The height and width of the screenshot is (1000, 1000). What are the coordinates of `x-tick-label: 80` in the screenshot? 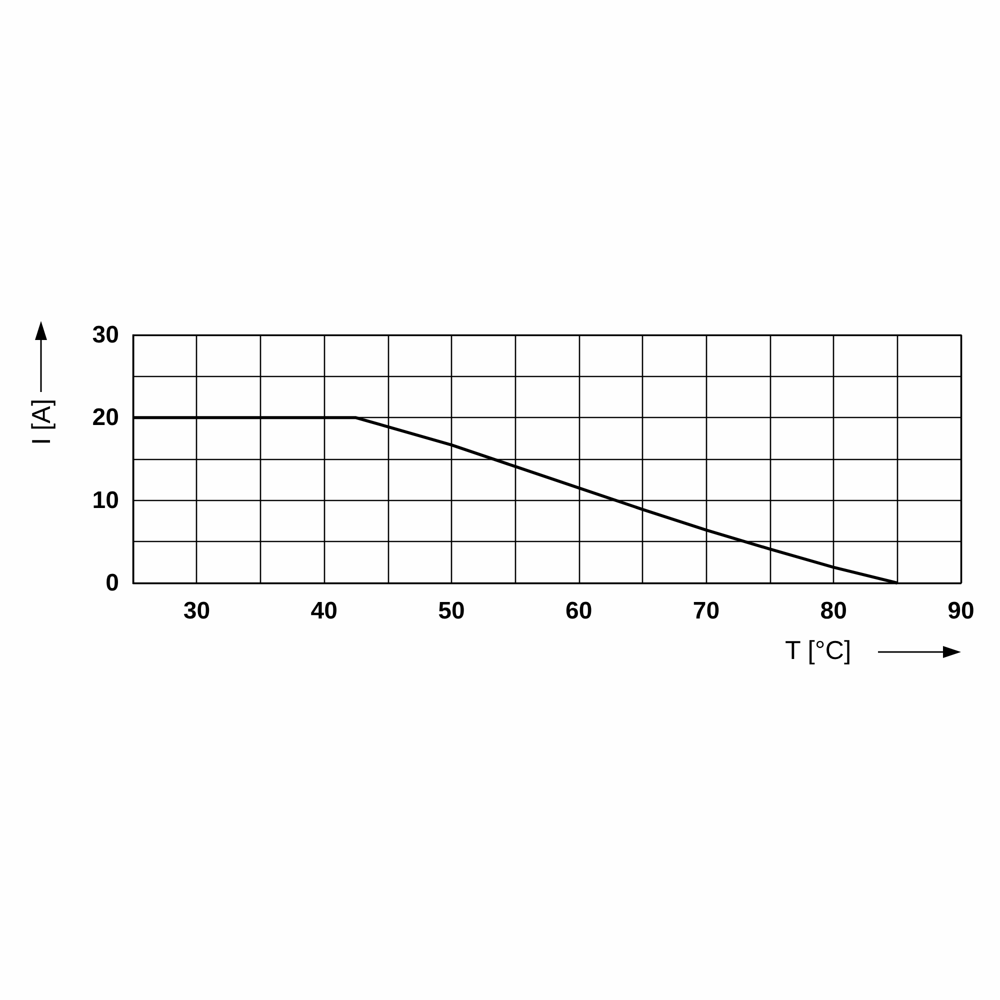 It's located at (833, 611).